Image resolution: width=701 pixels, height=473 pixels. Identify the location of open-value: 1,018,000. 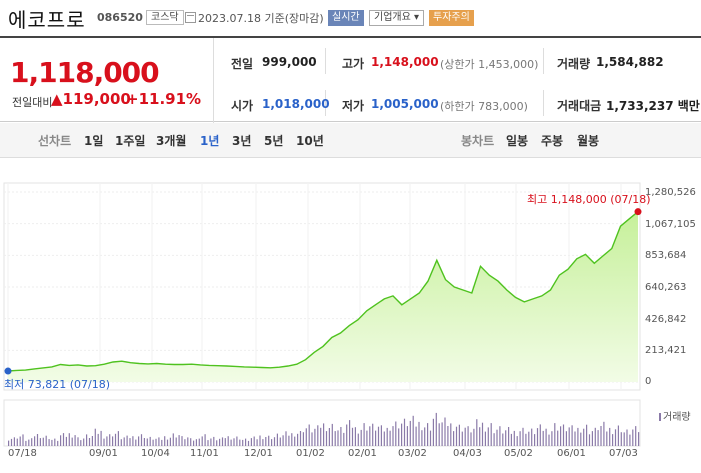
(296, 104).